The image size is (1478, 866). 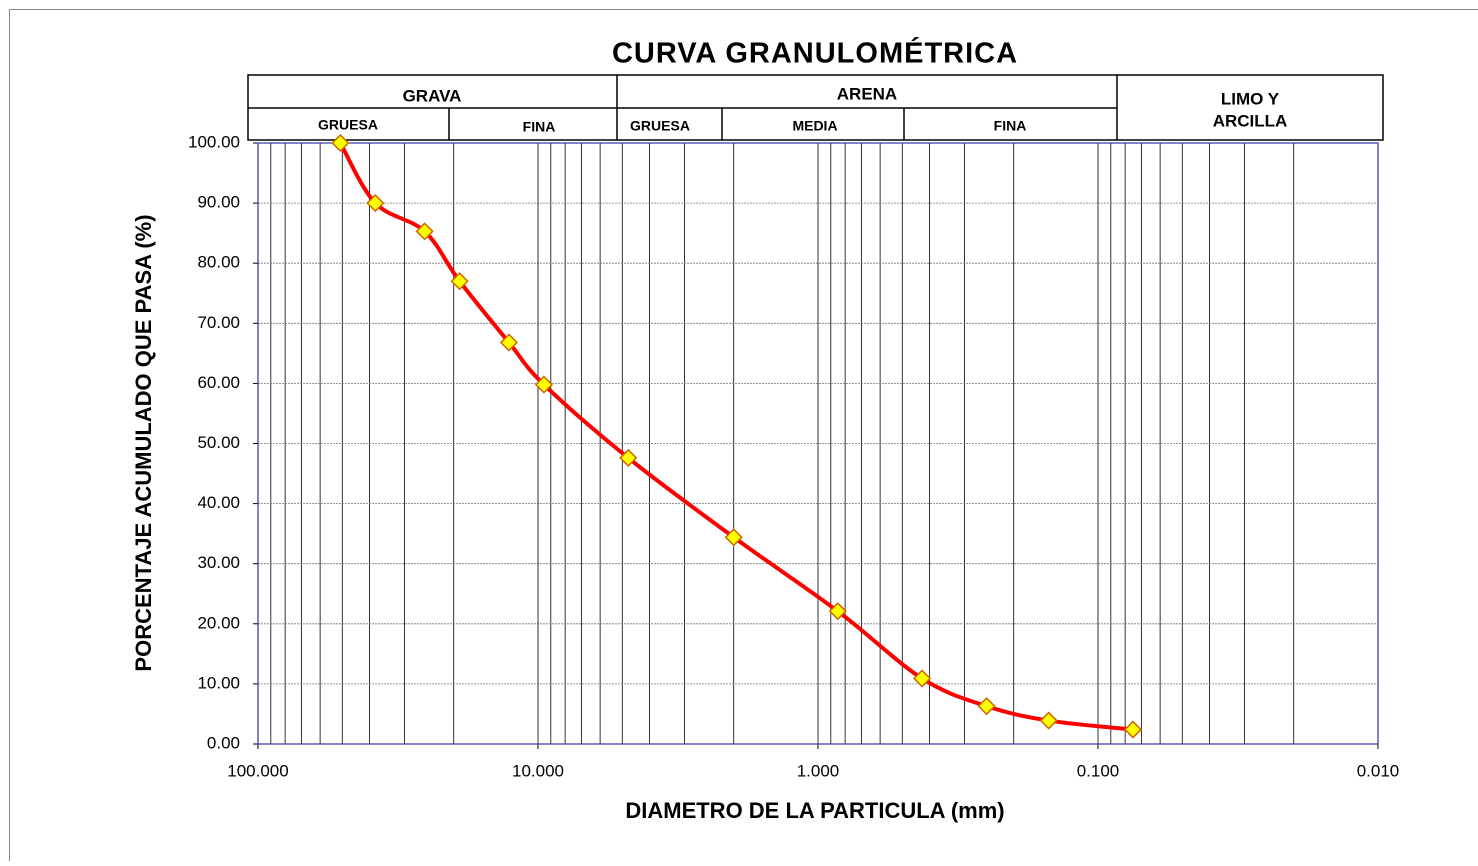 I want to click on x-tick-label: 0.010, so click(x=1378, y=770).